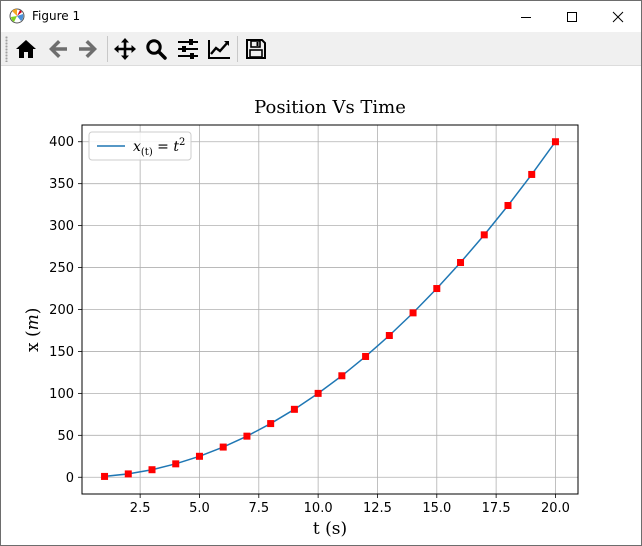 The width and height of the screenshot is (642, 546). What do you see at coordinates (377, 508) in the screenshot?
I see `x-tick-label: 12.5` at bounding box center [377, 508].